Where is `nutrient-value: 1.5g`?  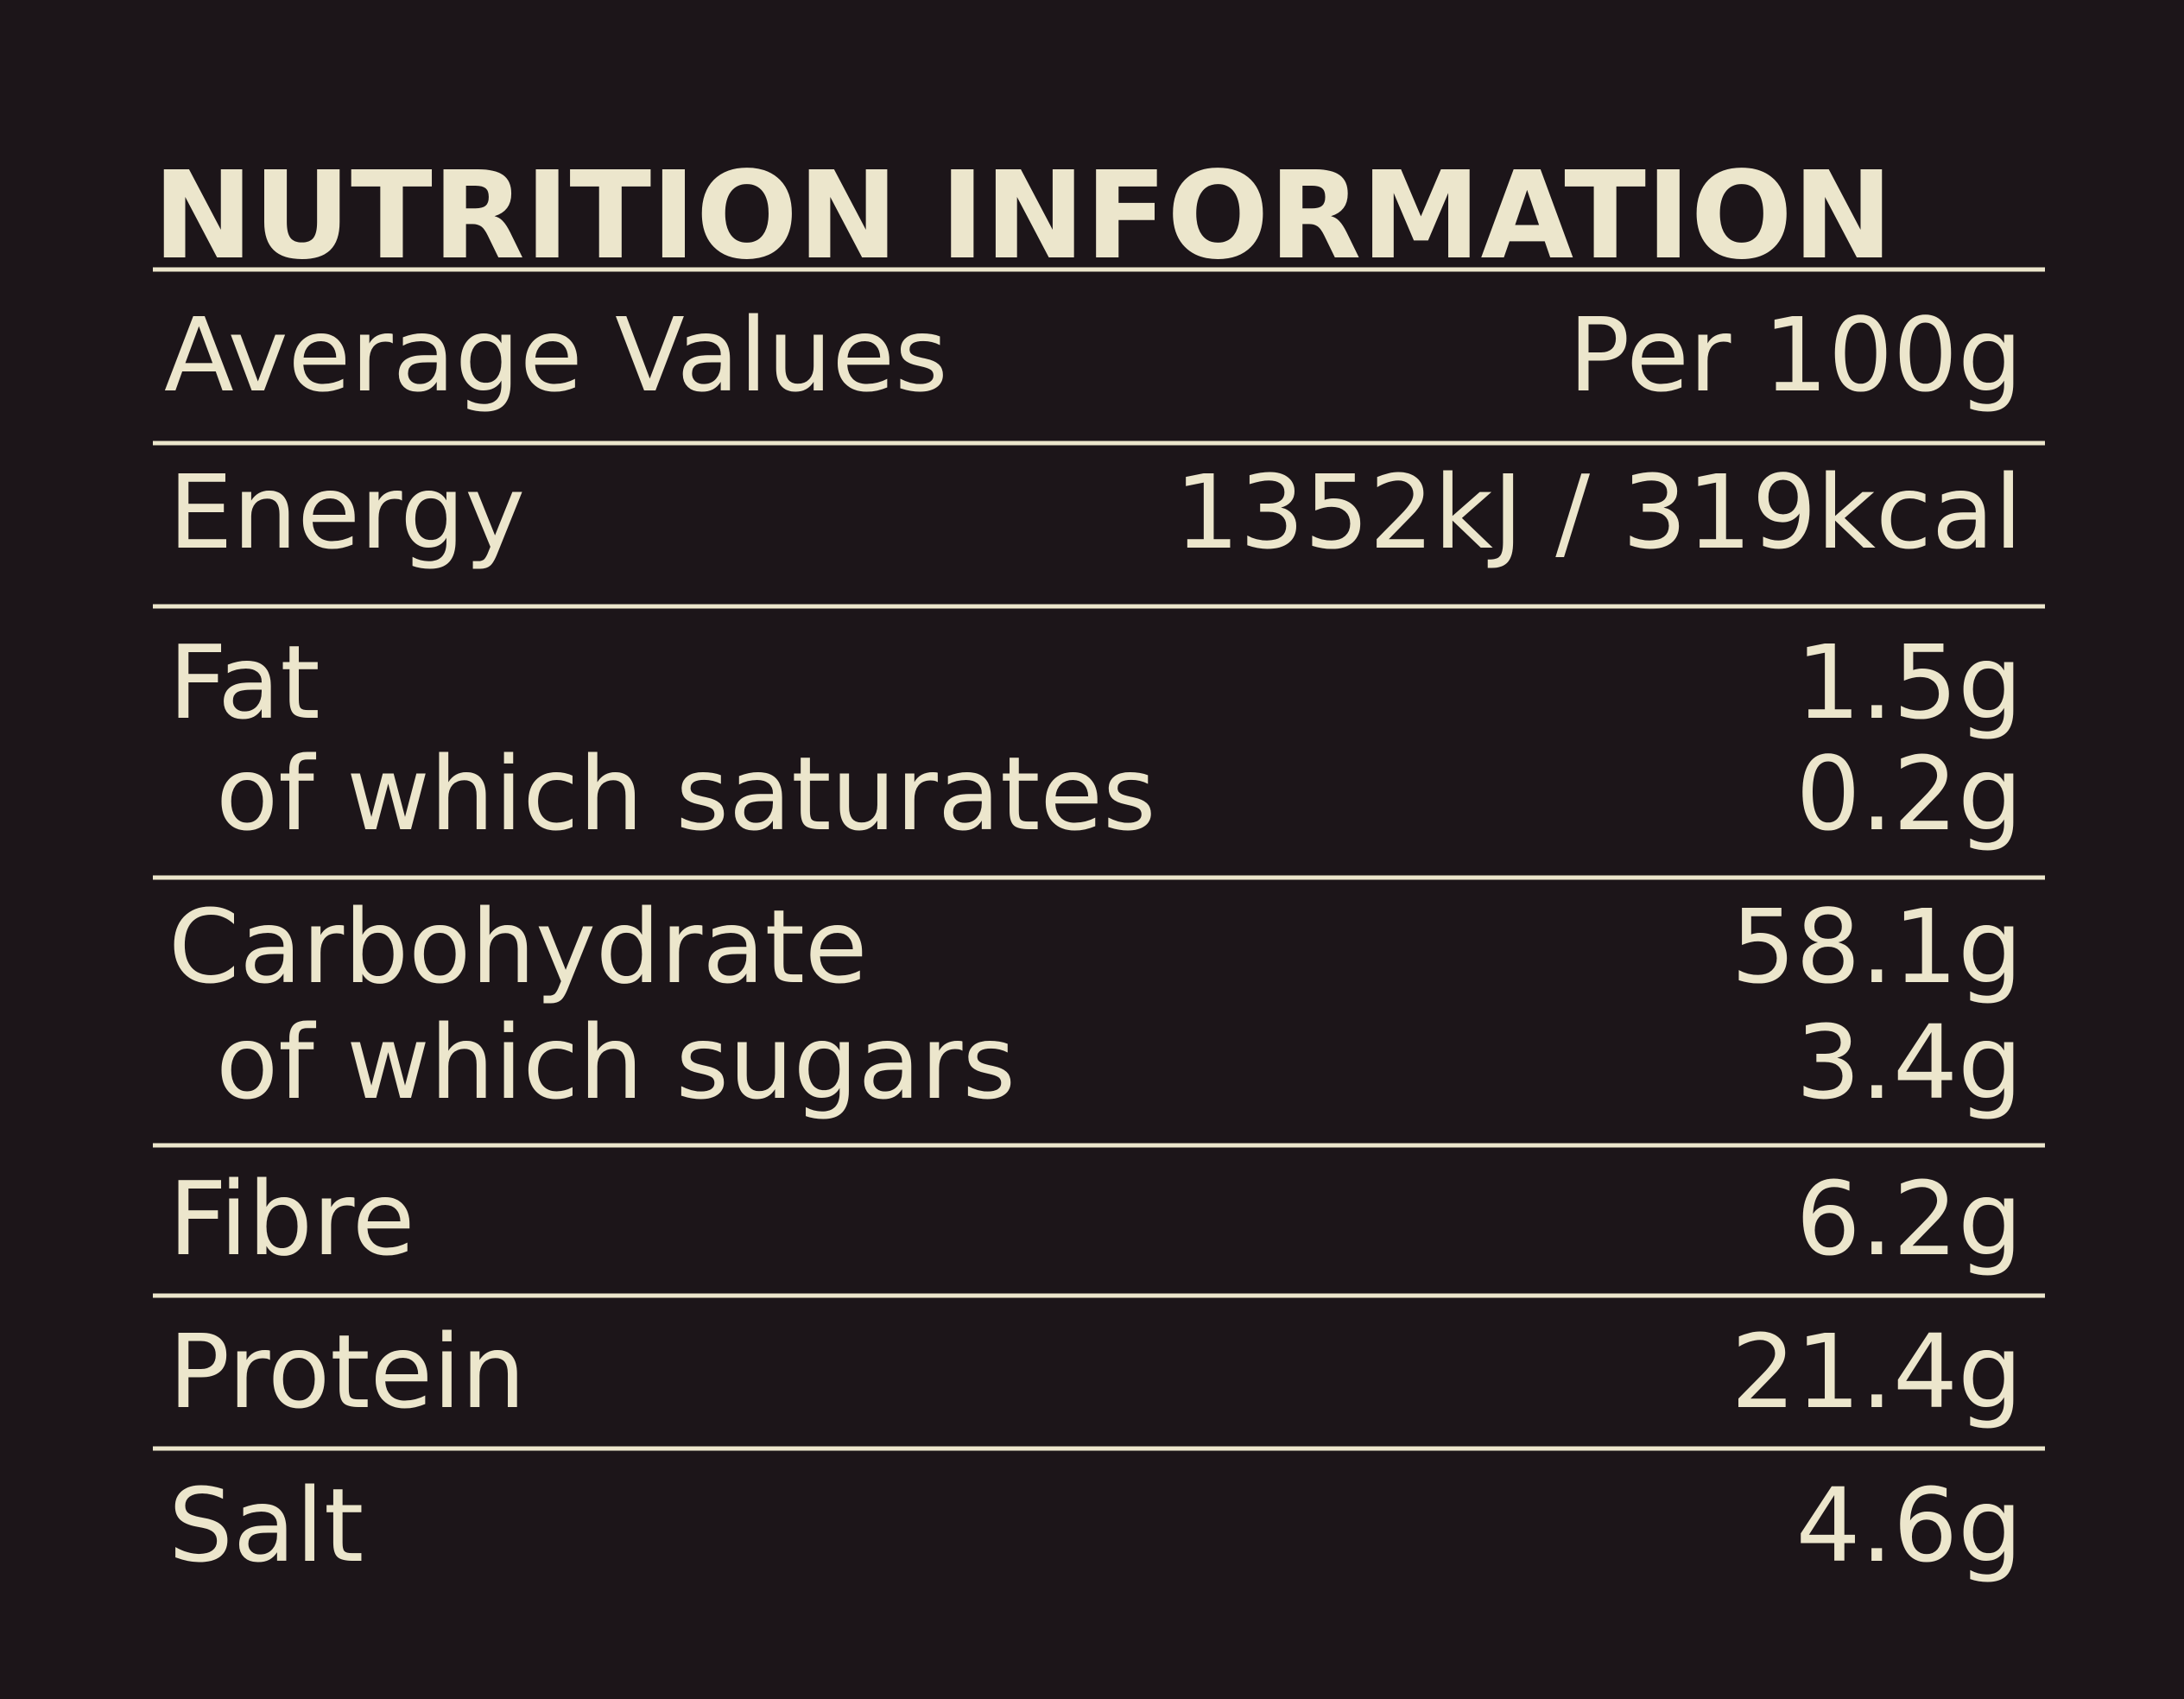
nutrient-value: 1.5g is located at coordinates (1909, 682).